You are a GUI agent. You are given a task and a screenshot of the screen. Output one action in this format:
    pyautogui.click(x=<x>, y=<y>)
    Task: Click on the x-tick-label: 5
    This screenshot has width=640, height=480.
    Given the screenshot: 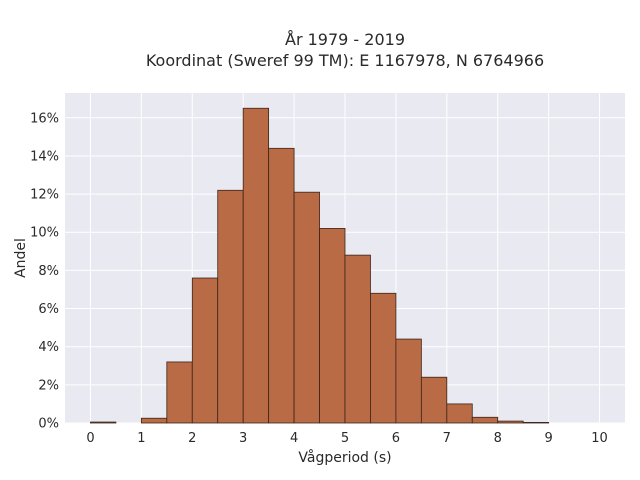 What is the action you would take?
    pyautogui.click(x=345, y=438)
    